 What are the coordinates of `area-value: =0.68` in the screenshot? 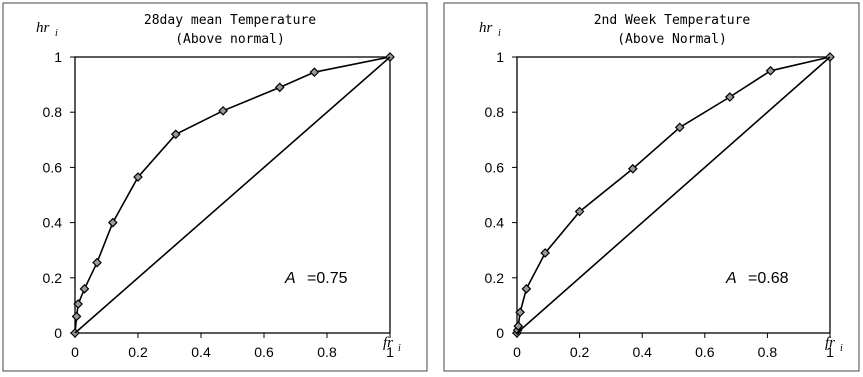 It's located at (768, 278).